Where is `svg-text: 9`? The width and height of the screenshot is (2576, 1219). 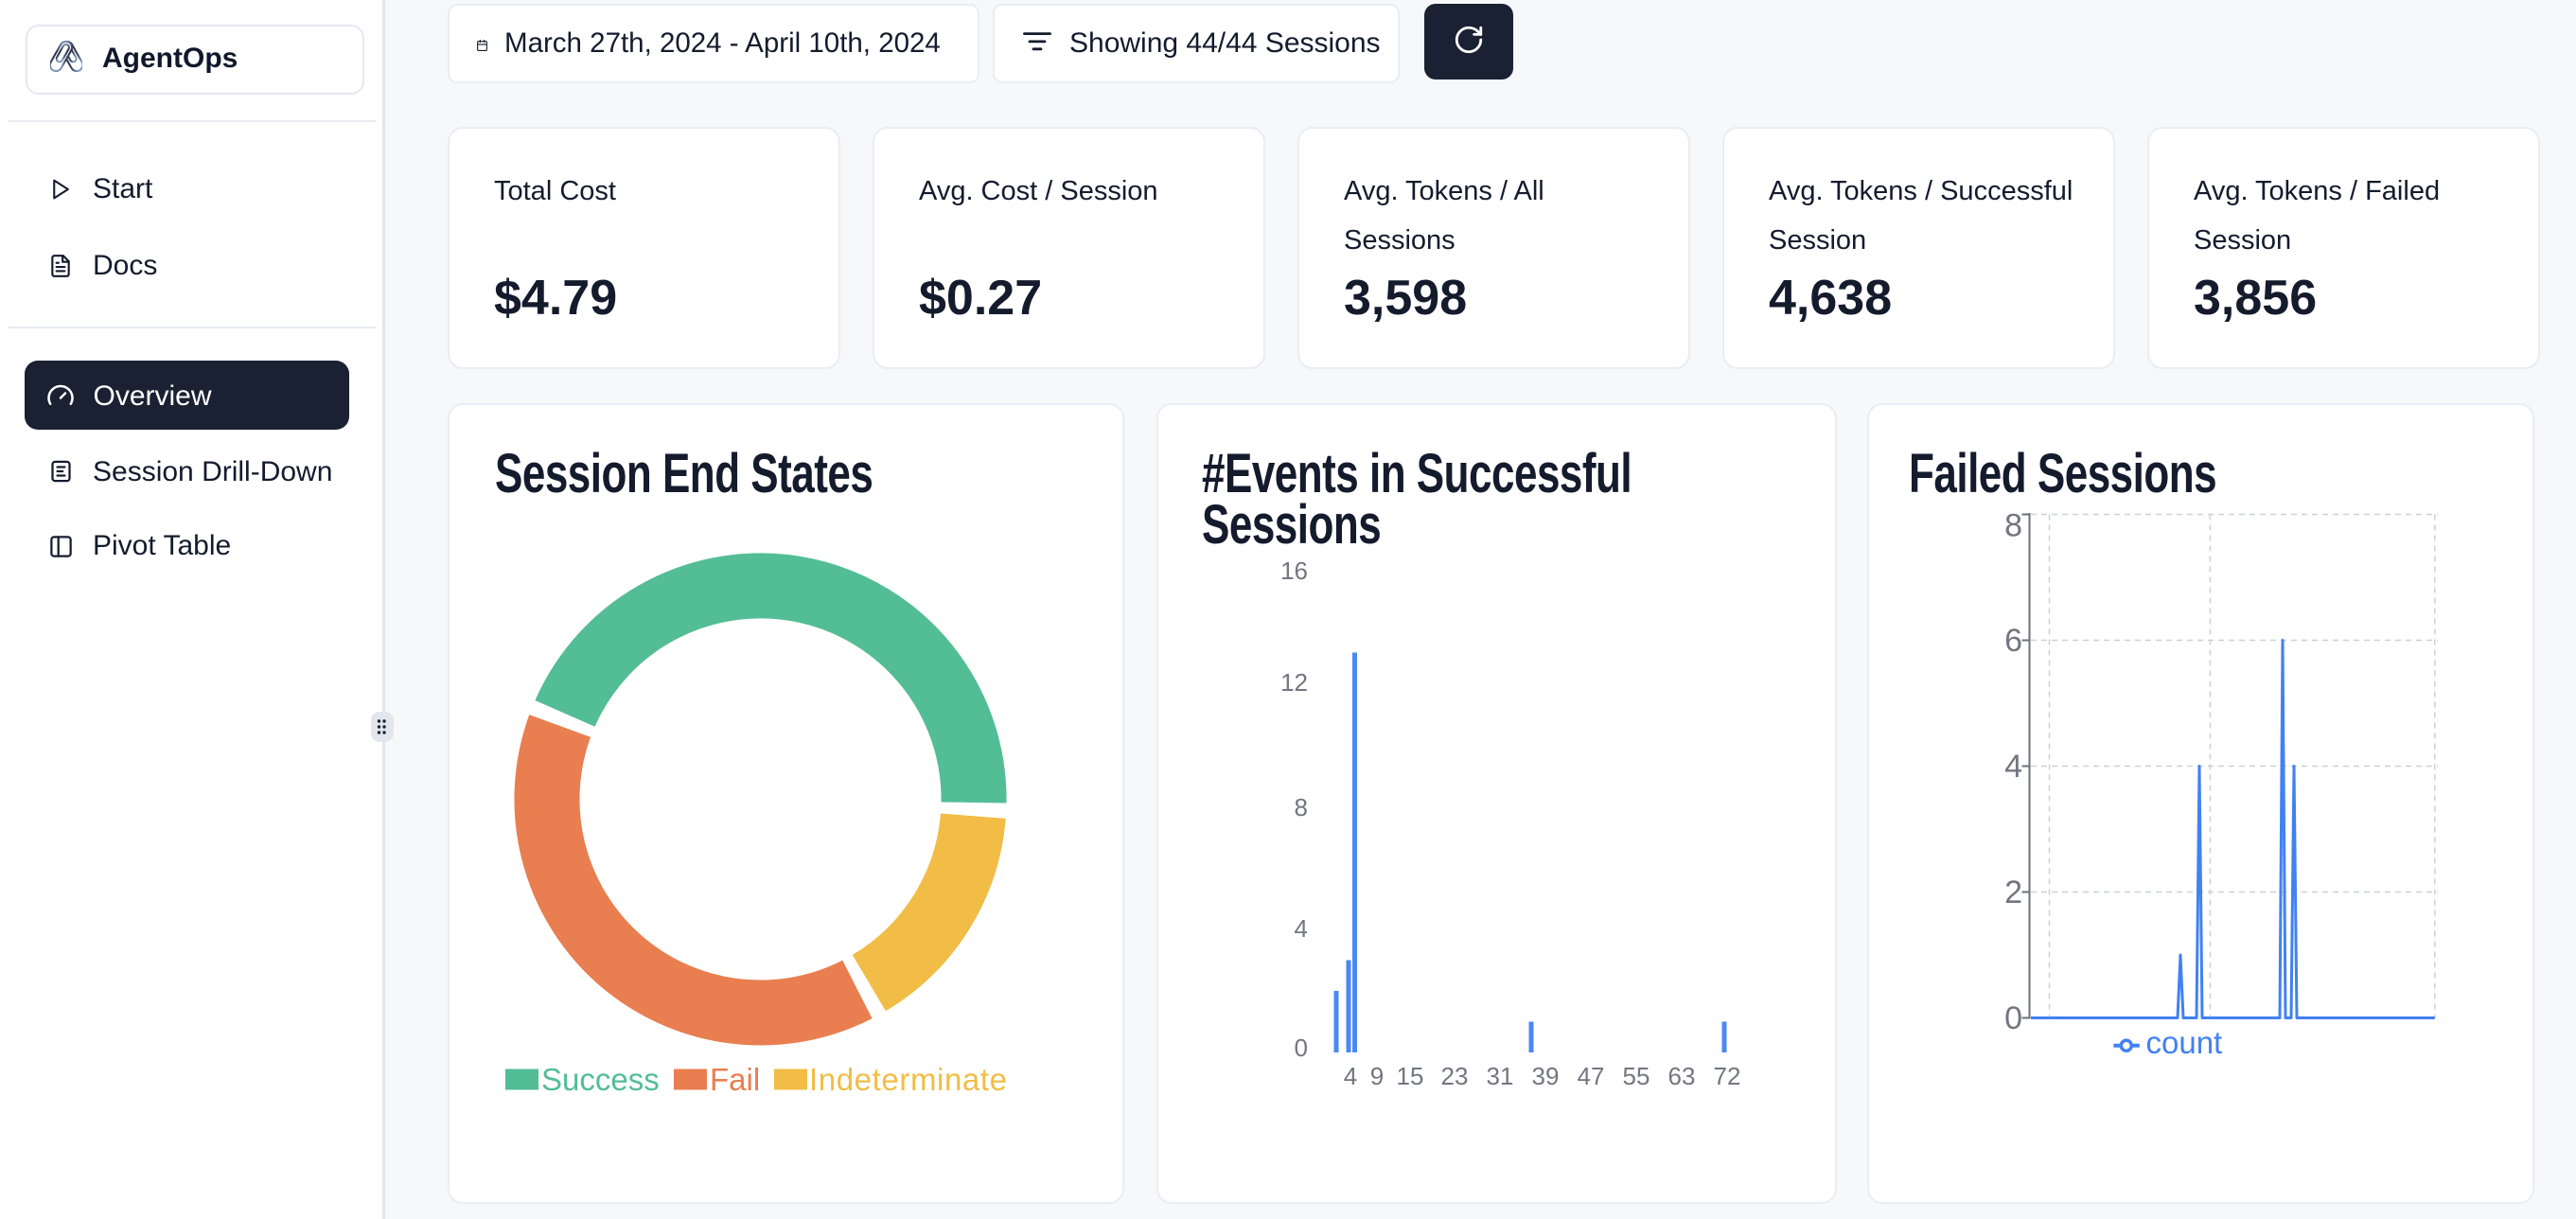 svg-text: 9 is located at coordinates (1377, 1076).